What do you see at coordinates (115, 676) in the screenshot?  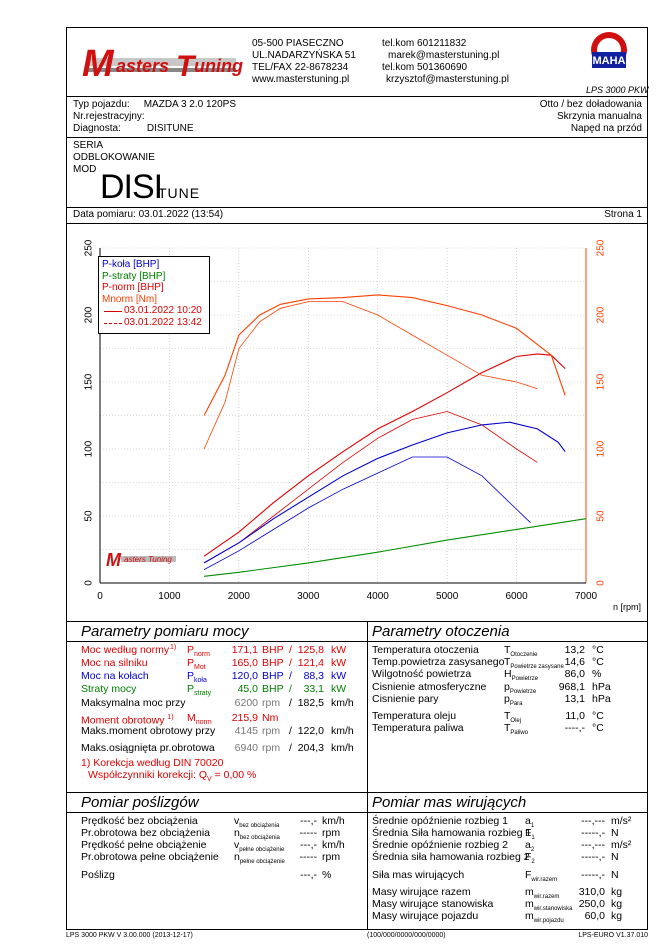 I see `power-row-label: Moc na kołach` at bounding box center [115, 676].